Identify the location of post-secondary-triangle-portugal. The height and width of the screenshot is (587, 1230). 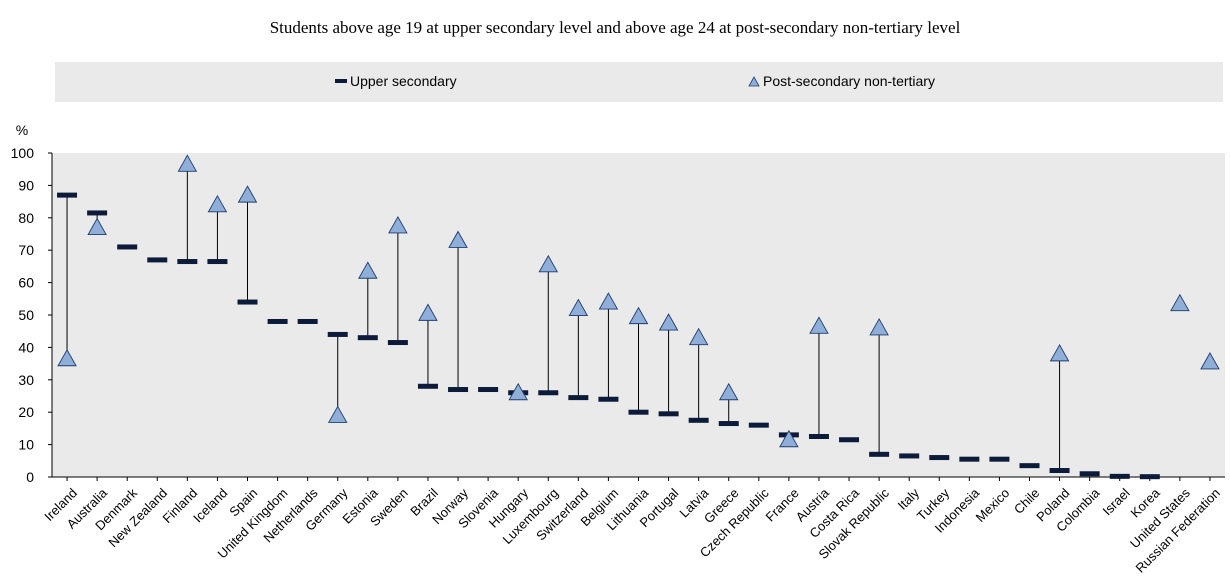
(668, 322).